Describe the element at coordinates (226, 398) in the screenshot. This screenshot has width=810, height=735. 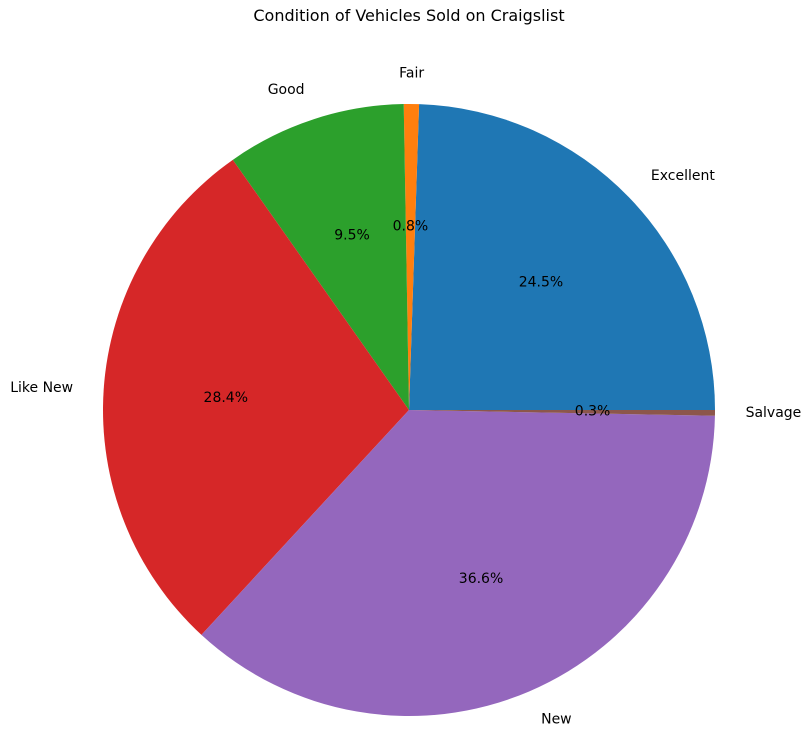
I see `slice-percent-label: 28.4%` at that location.